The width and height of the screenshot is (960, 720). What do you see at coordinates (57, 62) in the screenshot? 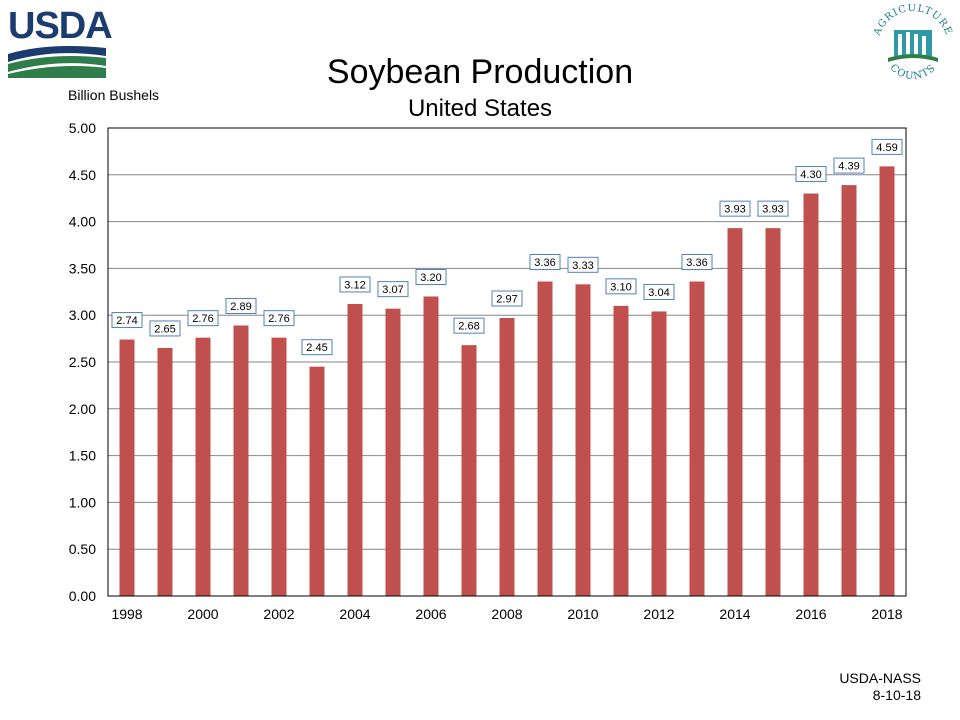
I see `usda-hills-icon` at bounding box center [57, 62].